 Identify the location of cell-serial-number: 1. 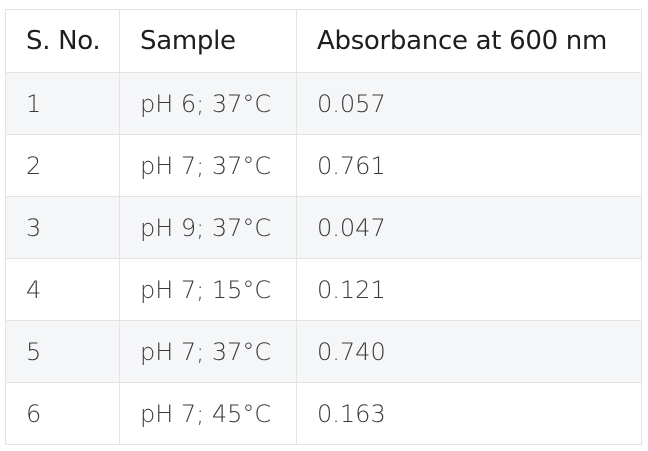
(62, 103).